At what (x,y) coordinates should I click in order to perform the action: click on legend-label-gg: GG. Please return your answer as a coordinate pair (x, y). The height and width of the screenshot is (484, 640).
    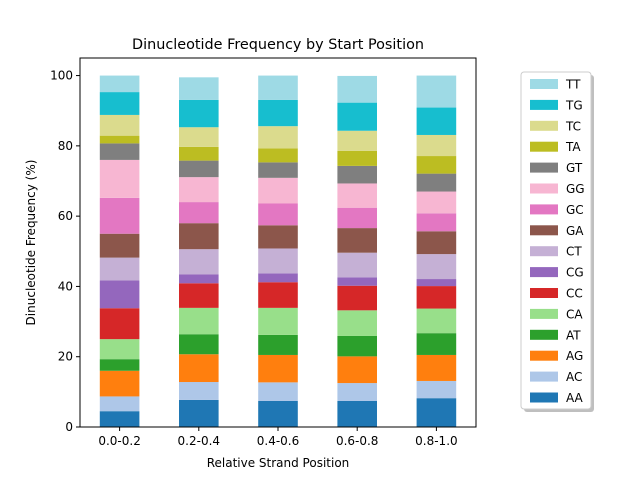
    Looking at the image, I should click on (575, 189).